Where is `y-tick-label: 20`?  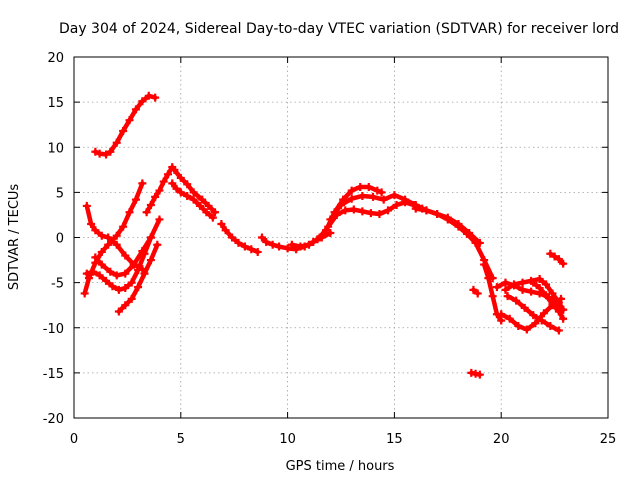 y-tick-label: 20 is located at coordinates (55, 58).